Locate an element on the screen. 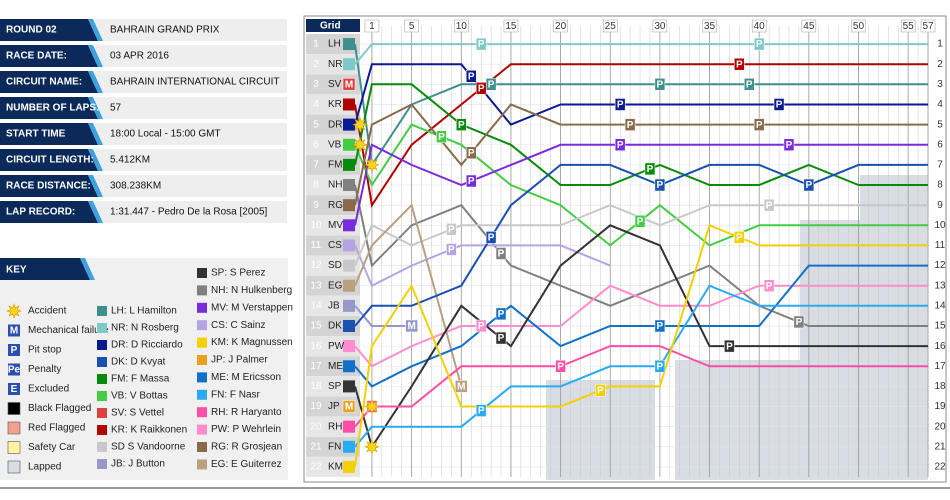 The height and width of the screenshot is (500, 950). failure-marker is located at coordinates (349, 406).